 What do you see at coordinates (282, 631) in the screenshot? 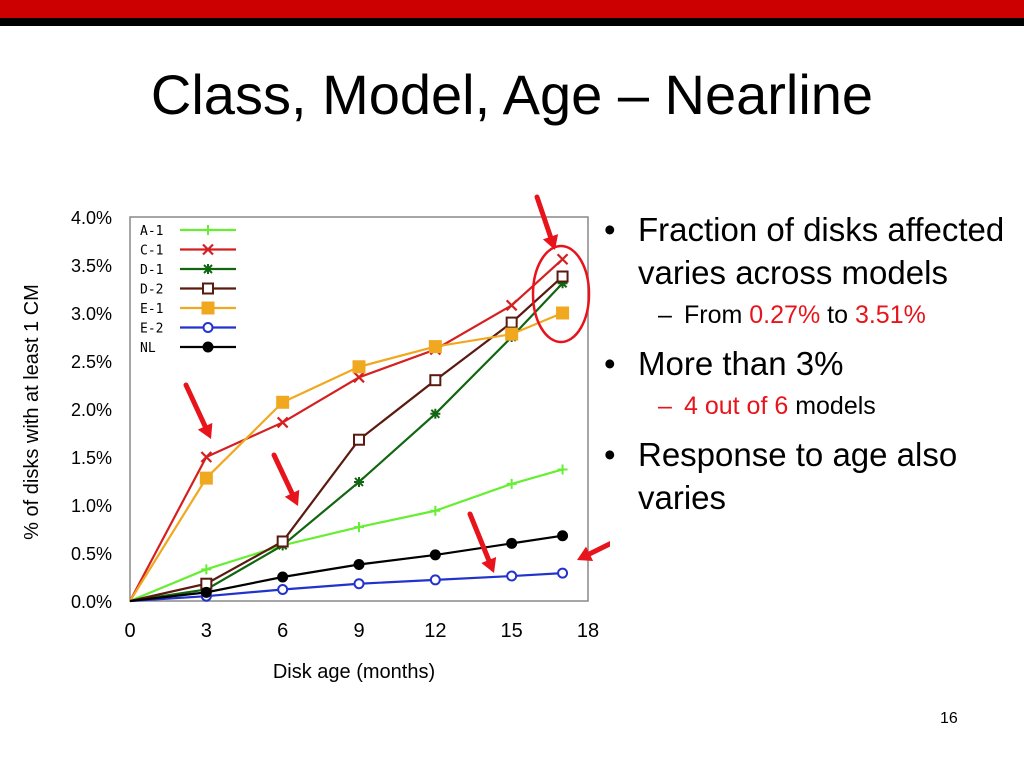
I see `x-tick-label: 6` at bounding box center [282, 631].